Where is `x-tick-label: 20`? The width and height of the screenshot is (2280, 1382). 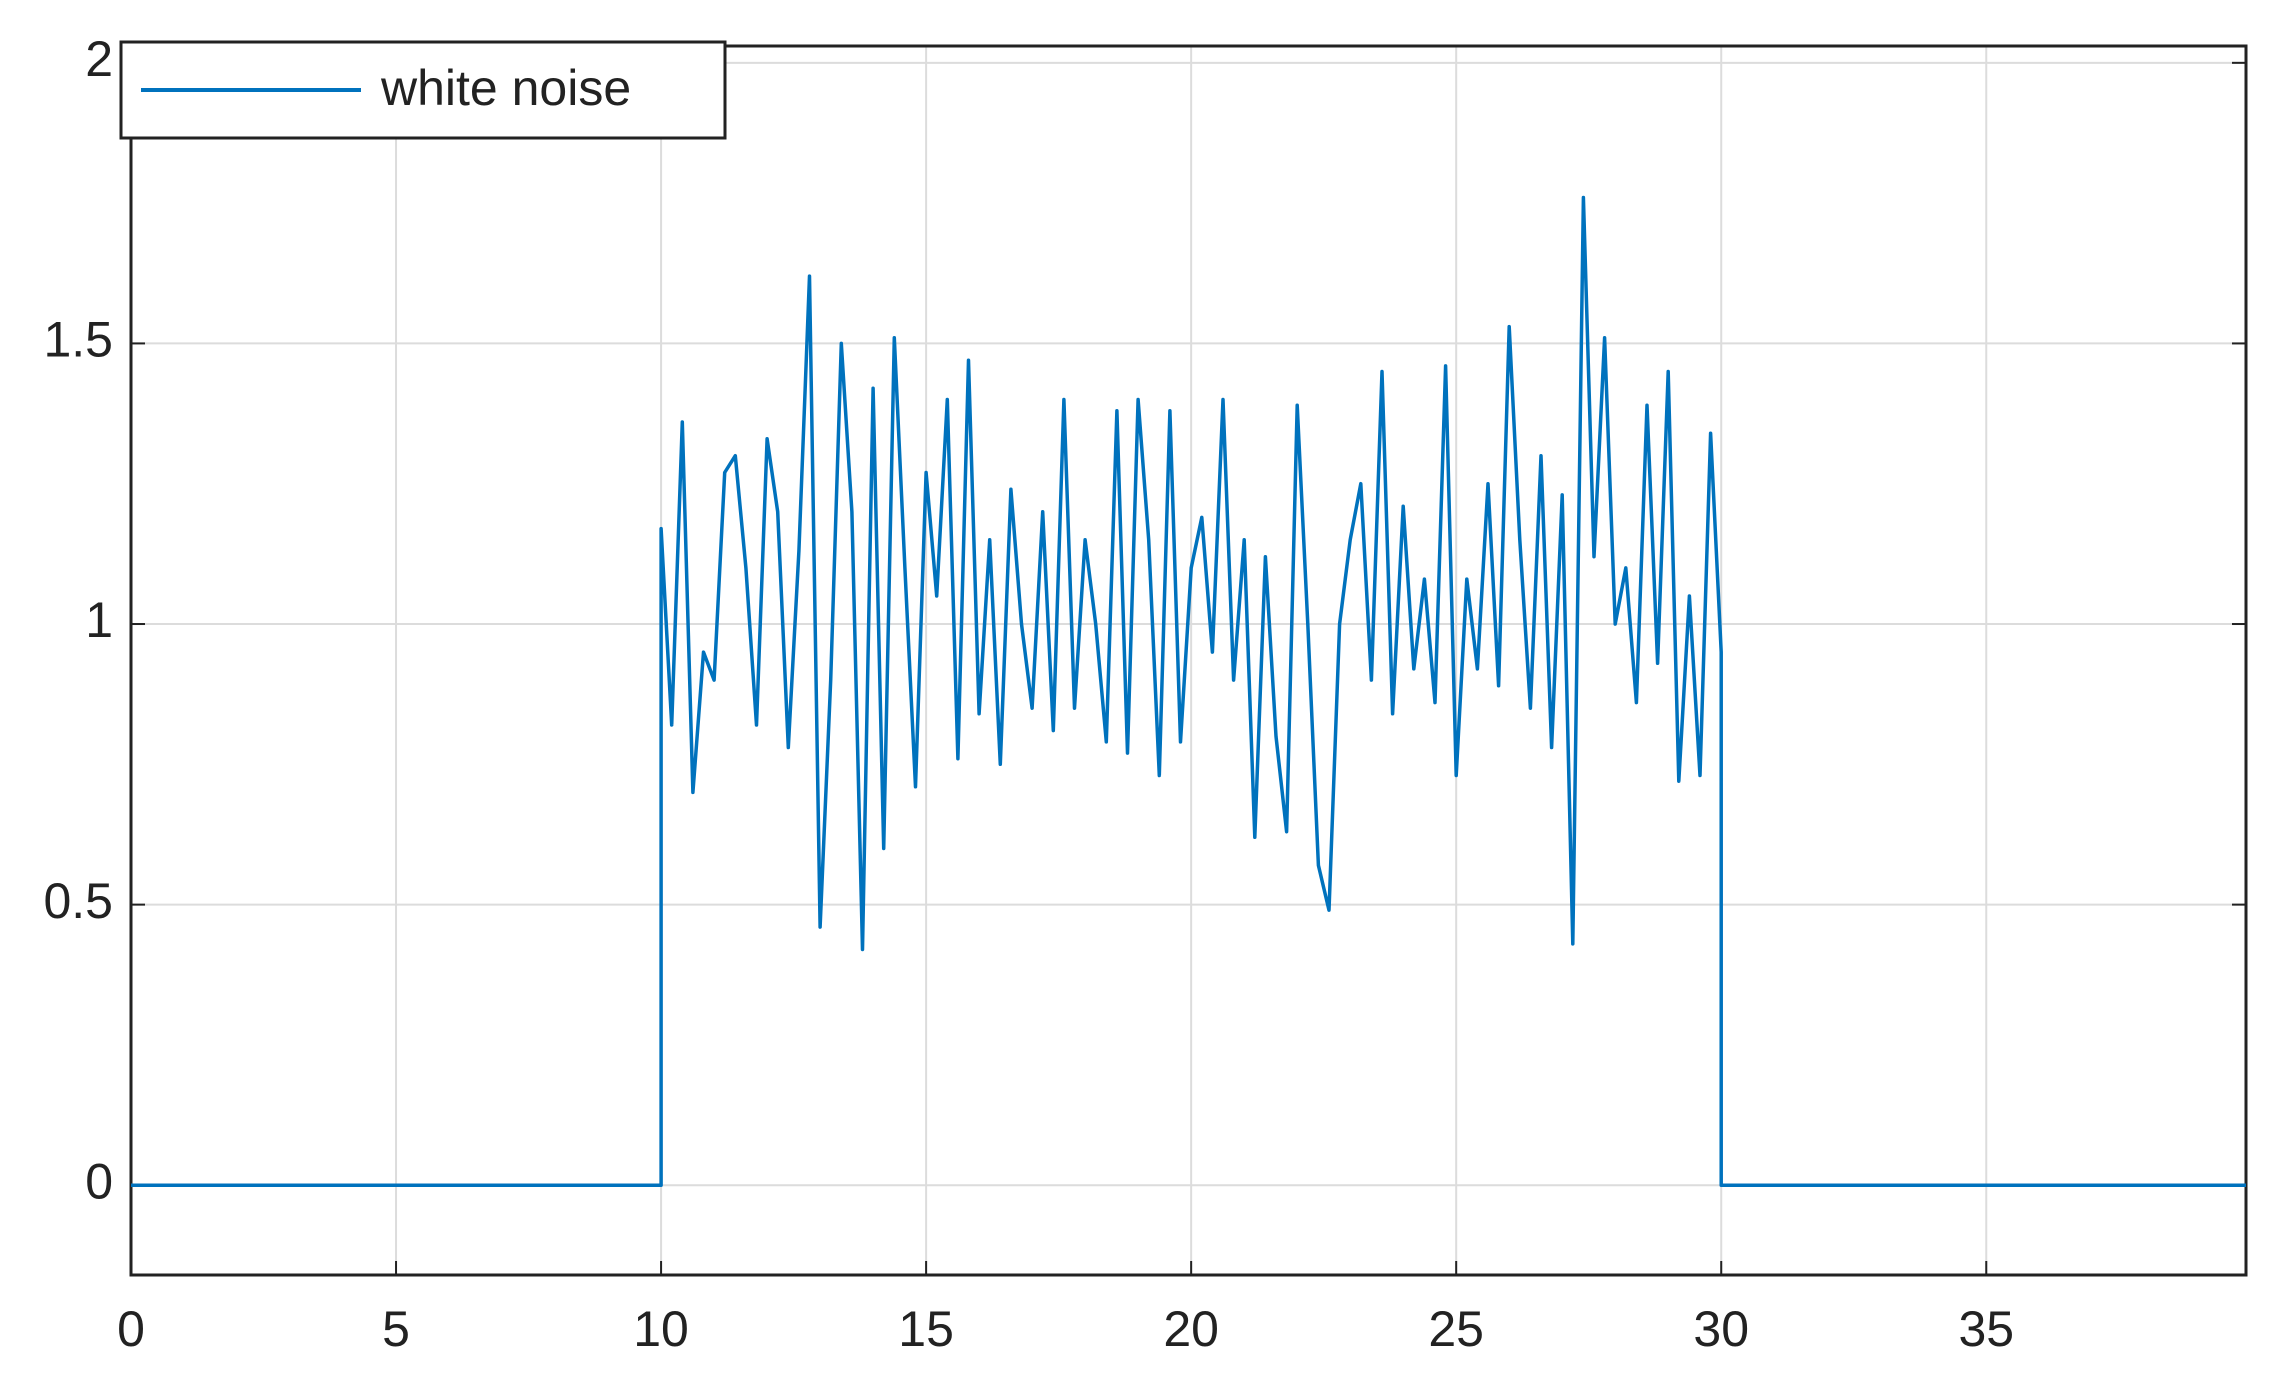
x-tick-label: 20 is located at coordinates (1191, 1329).